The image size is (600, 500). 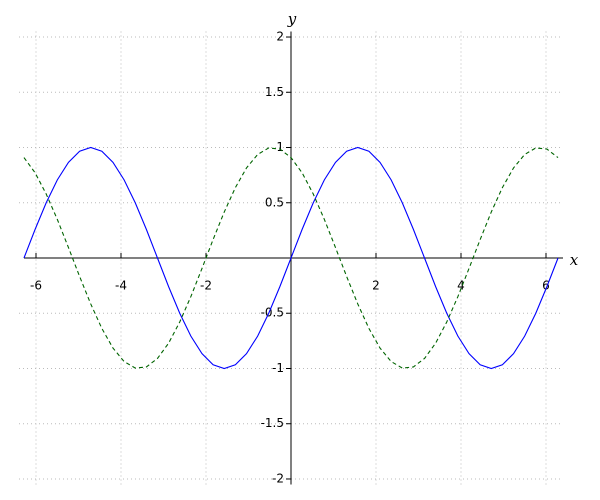 I want to click on y-tick-label: -1, so click(x=278, y=368).